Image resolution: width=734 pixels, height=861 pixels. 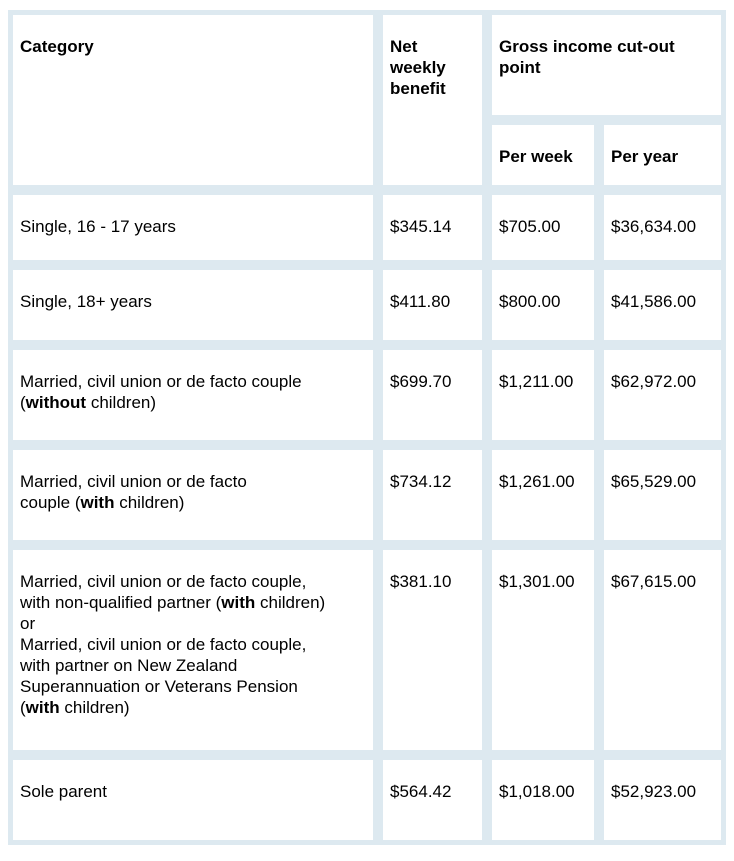 I want to click on table-row: Sole parent $564.42 $1,018.00 $52,923.00, so click(x=367, y=800).